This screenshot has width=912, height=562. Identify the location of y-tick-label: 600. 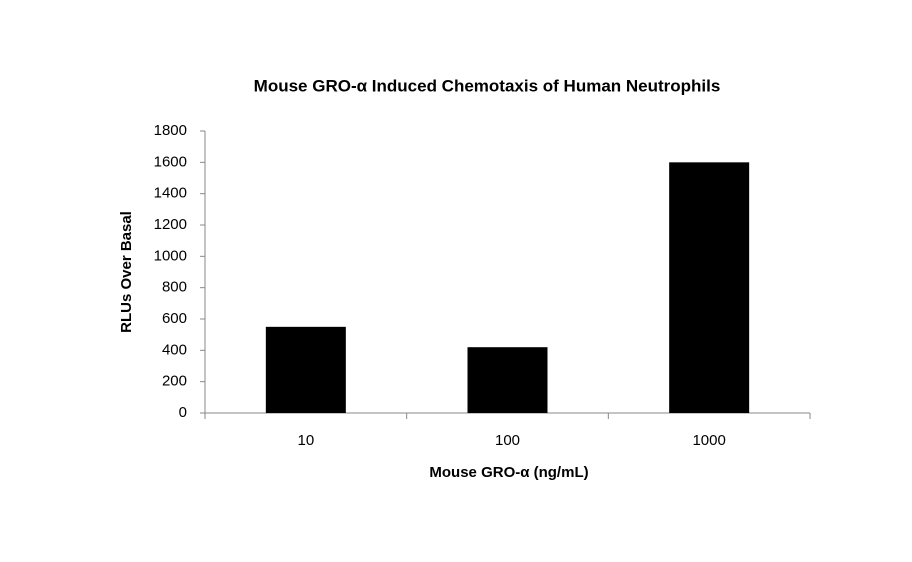
(174, 318).